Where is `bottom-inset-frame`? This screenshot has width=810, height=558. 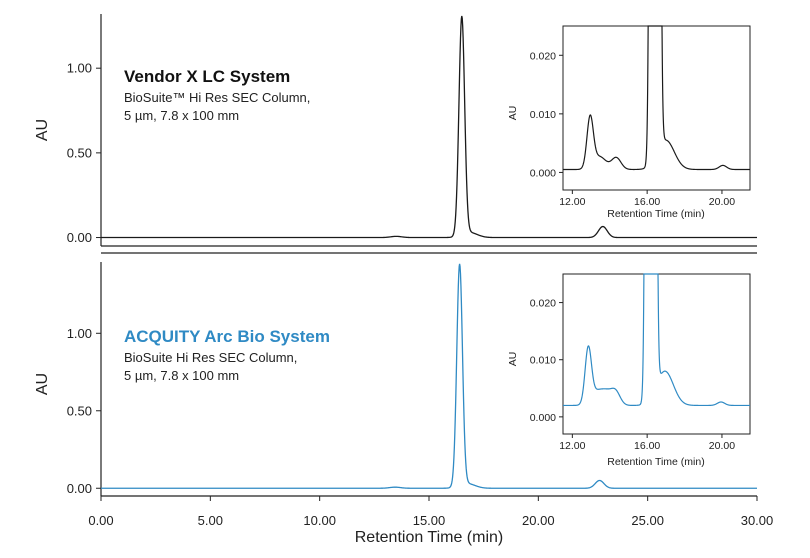
bottom-inset-frame is located at coordinates (656, 354).